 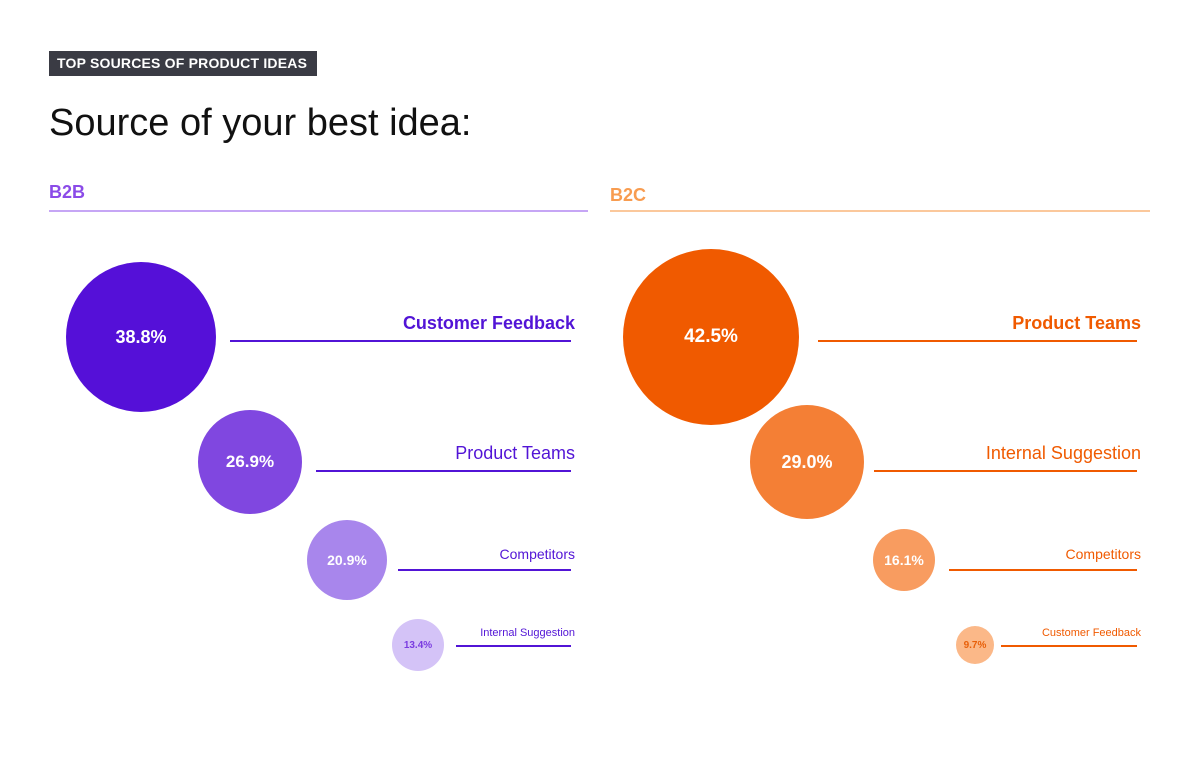 I want to click on bubble-value: 16.1%, so click(x=904, y=560).